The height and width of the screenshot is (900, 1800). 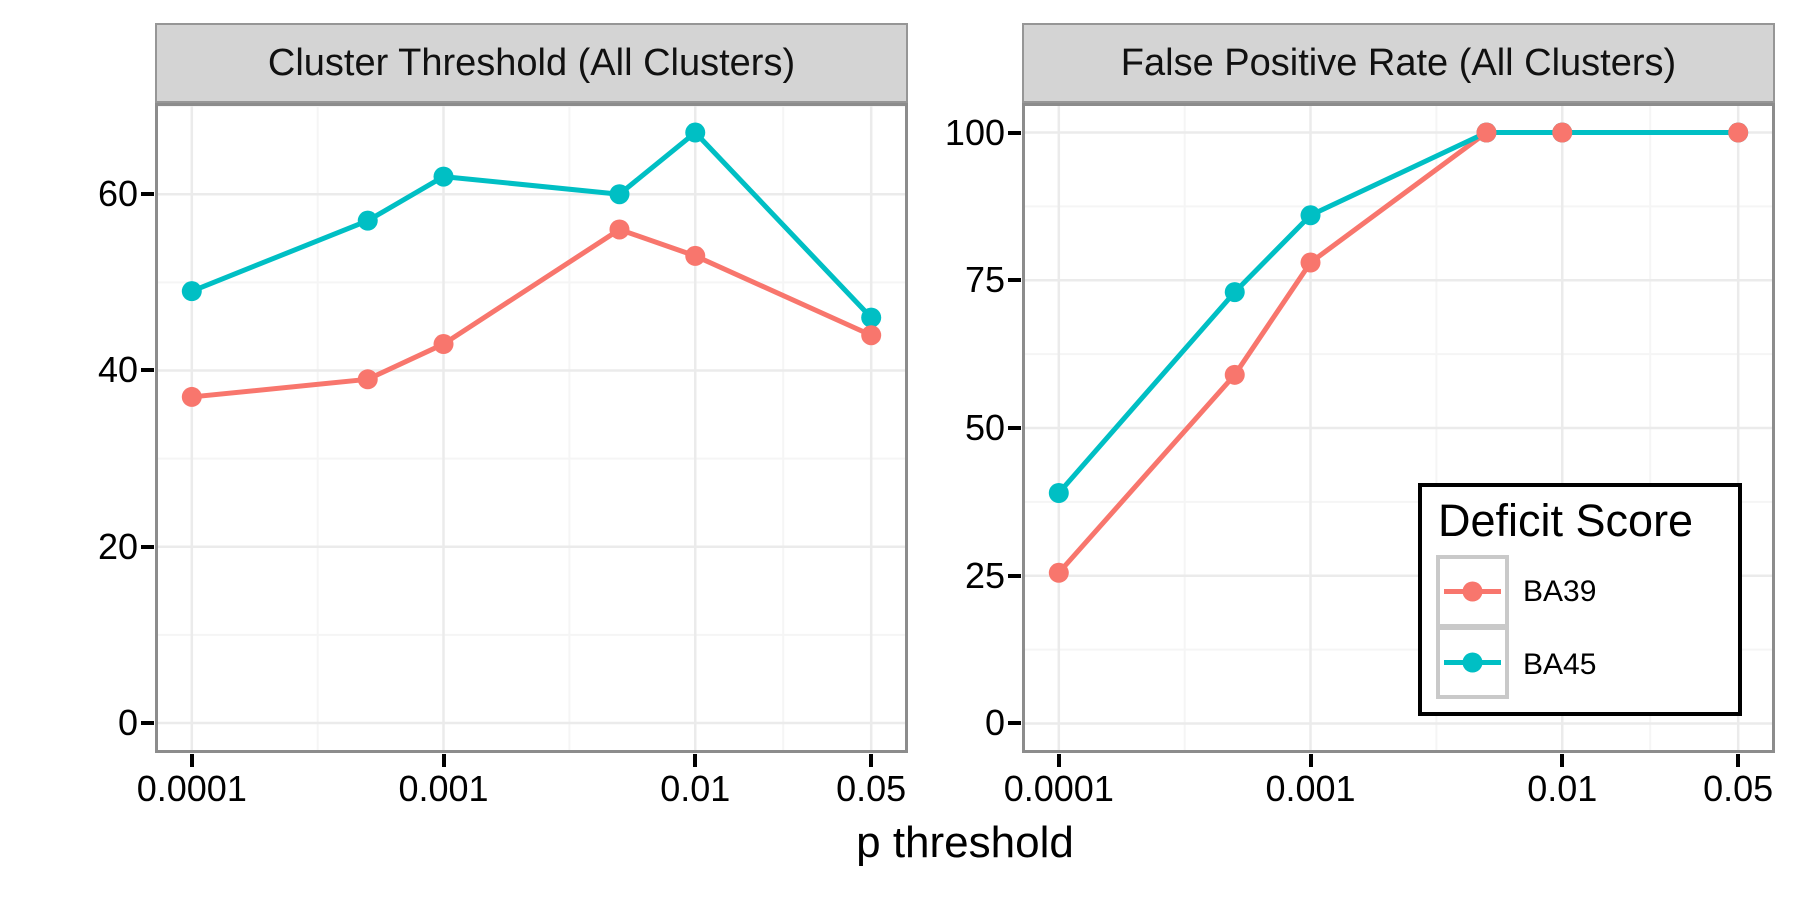 I want to click on facet-title-cluster-threshold: Cluster Threshold (All Clusters), so click(x=531, y=62).